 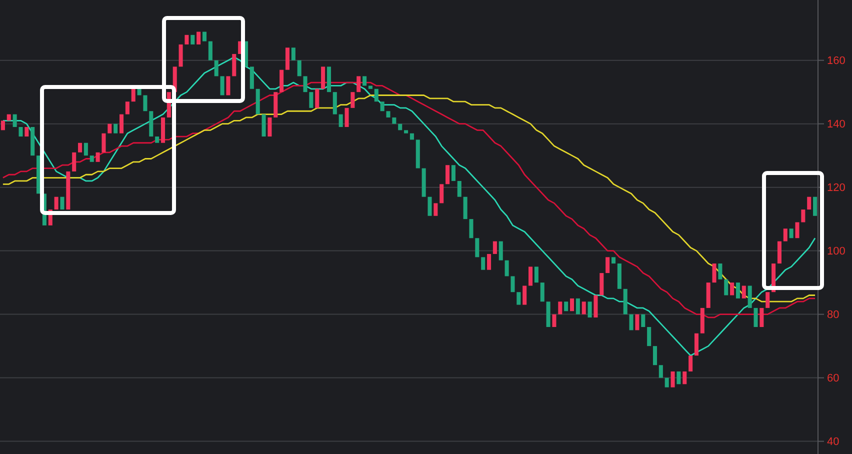 I want to click on y-tick-label: 100, so click(x=836, y=251).